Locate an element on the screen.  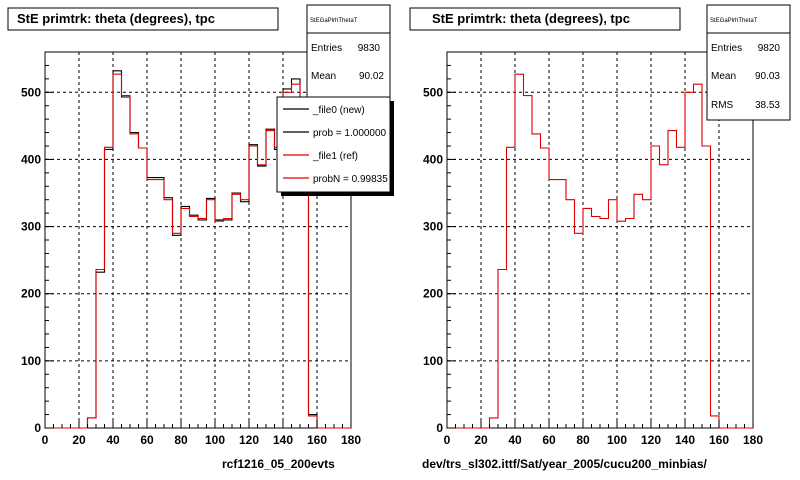
right-stats-entries-label: Entries is located at coordinates (726, 48).